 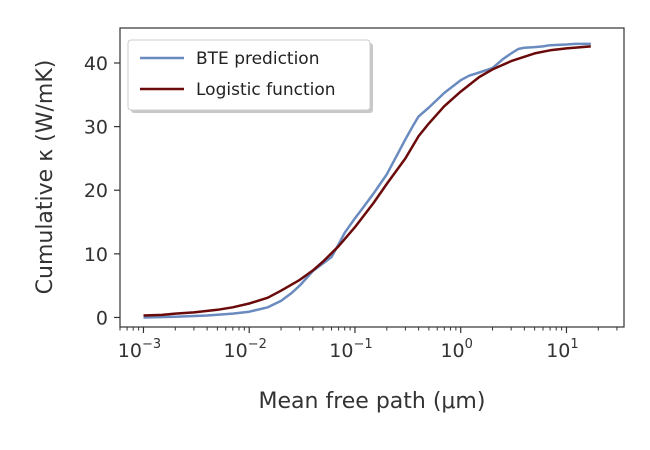 I want to click on y-tick-label: 10, so click(x=96, y=255).